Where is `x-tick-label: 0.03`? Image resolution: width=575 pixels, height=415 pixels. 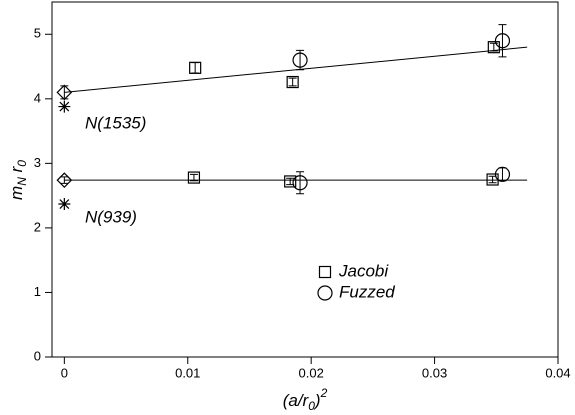 x-tick-label: 0.03 is located at coordinates (434, 372).